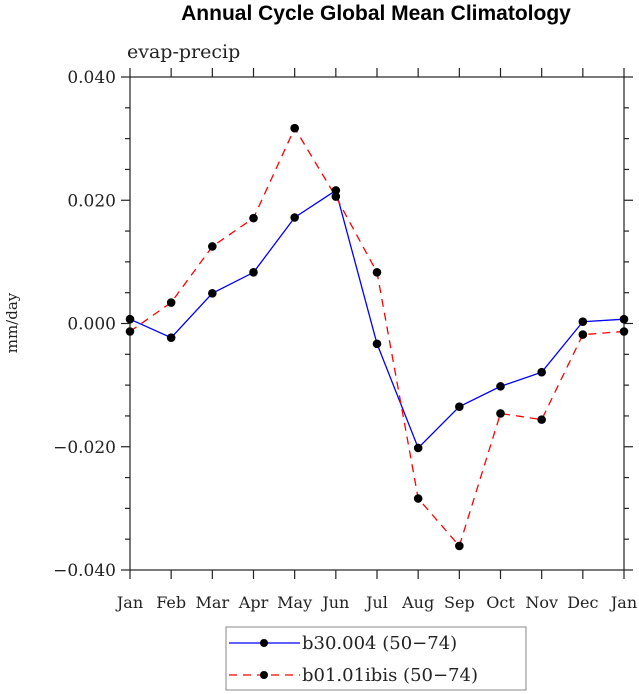 The height and width of the screenshot is (694, 639). I want to click on chart-subtitle: evap-precip, so click(183, 52).